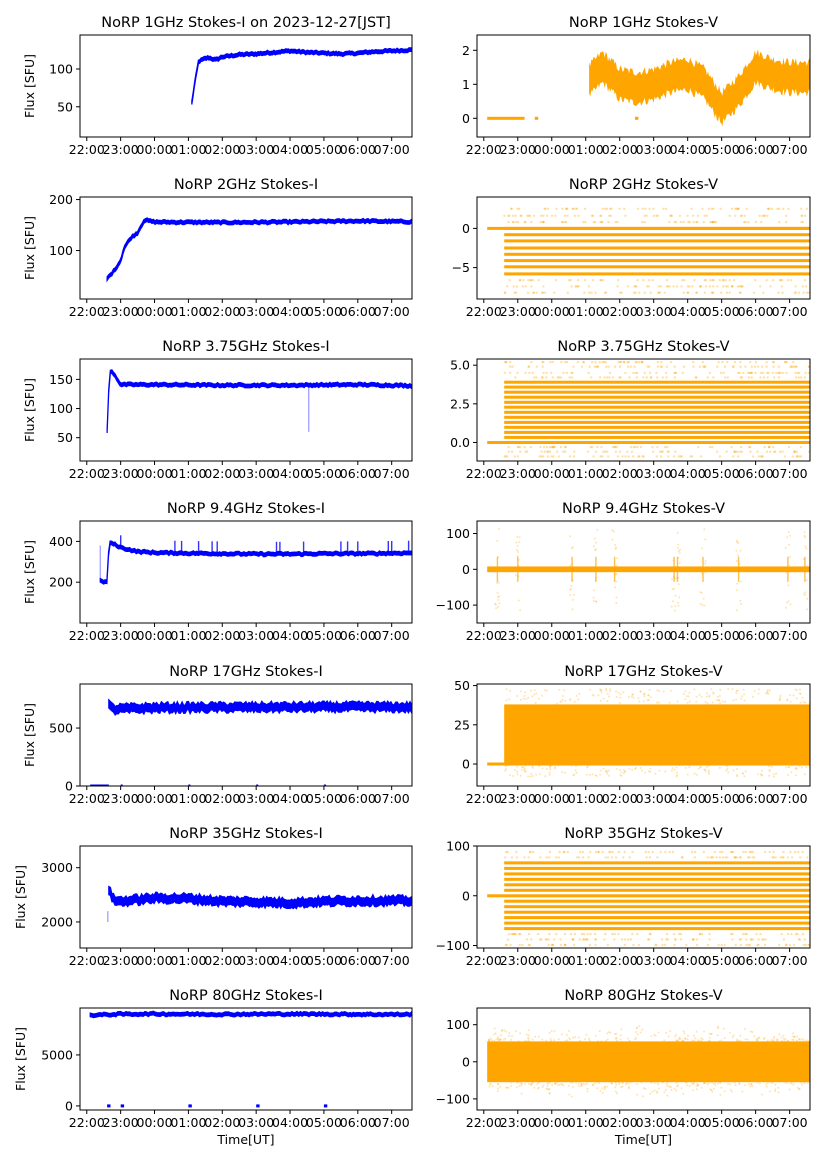  What do you see at coordinates (250, 1014) in the screenshot?
I see `stokes-i-trace` at bounding box center [250, 1014].